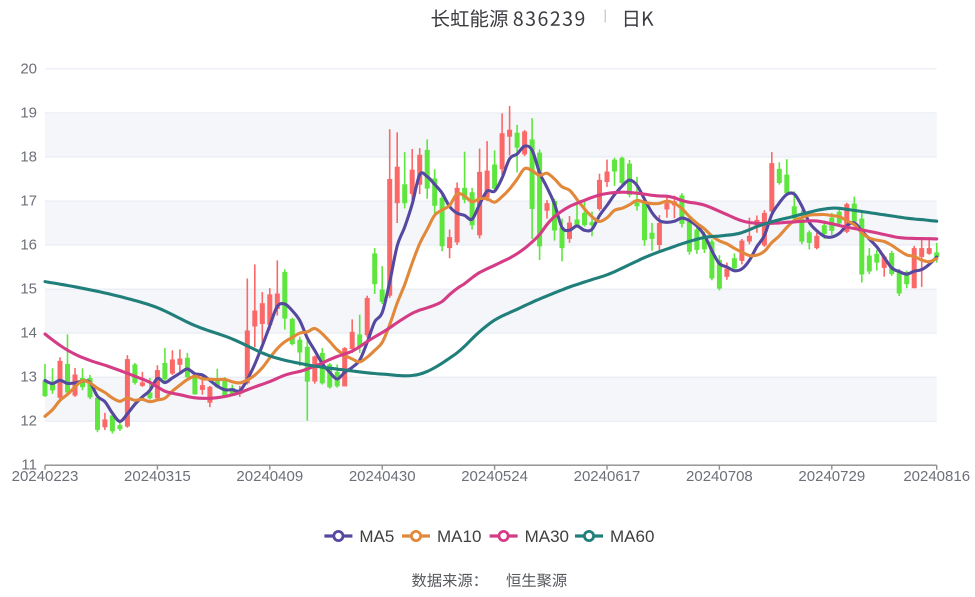 The image size is (975, 597). I want to click on svg-text: 13, so click(28, 377).